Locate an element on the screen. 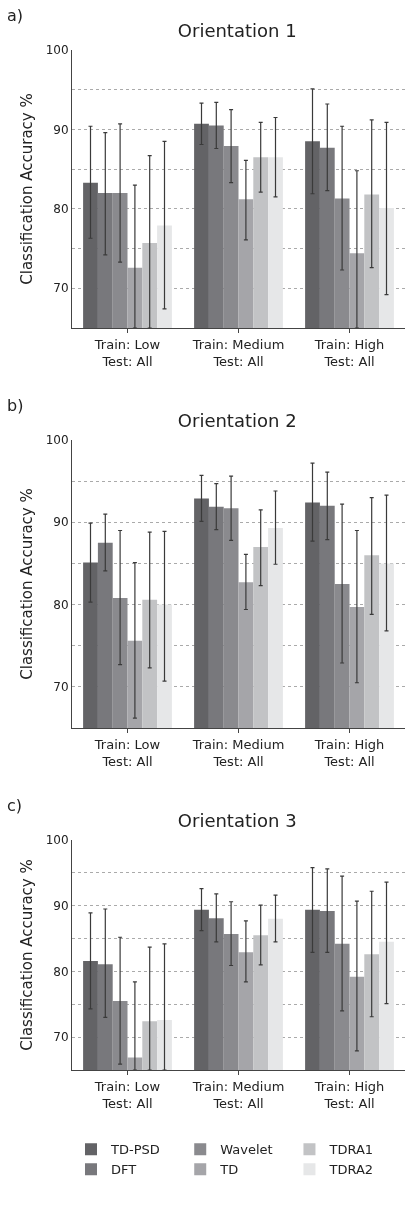 The image size is (409, 1210). legend-label: DFT is located at coordinates (124, 1170).